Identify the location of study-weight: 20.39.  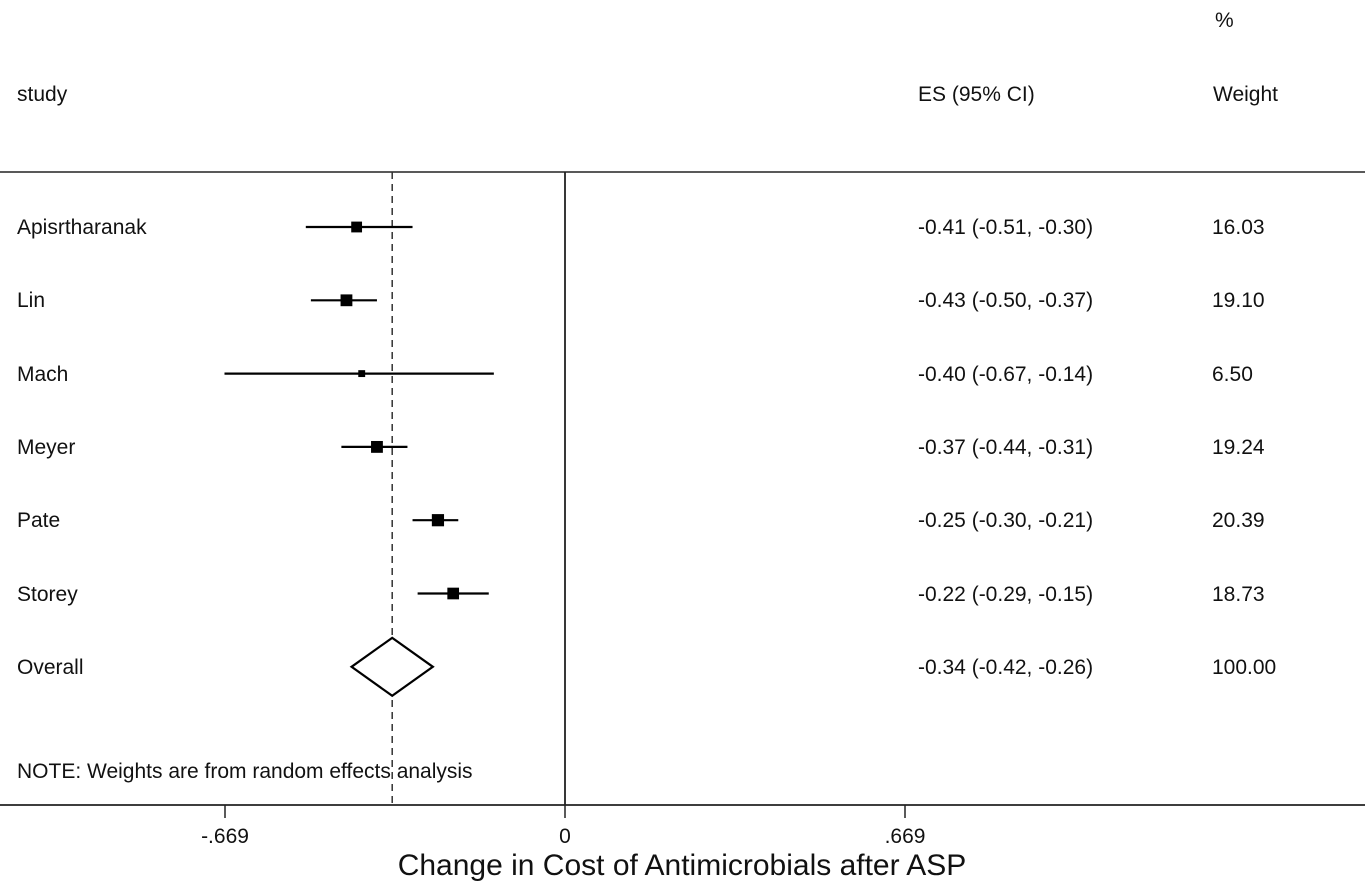
(1238, 521).